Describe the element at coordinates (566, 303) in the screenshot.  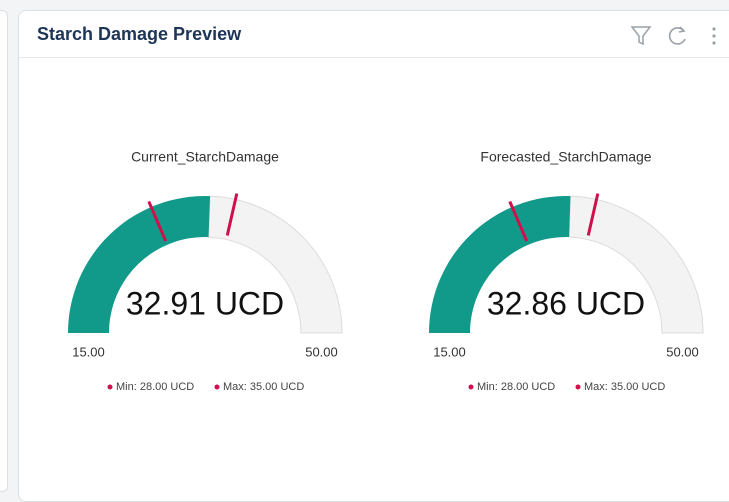
I see `gauge-value-label: 32.86 UCD` at that location.